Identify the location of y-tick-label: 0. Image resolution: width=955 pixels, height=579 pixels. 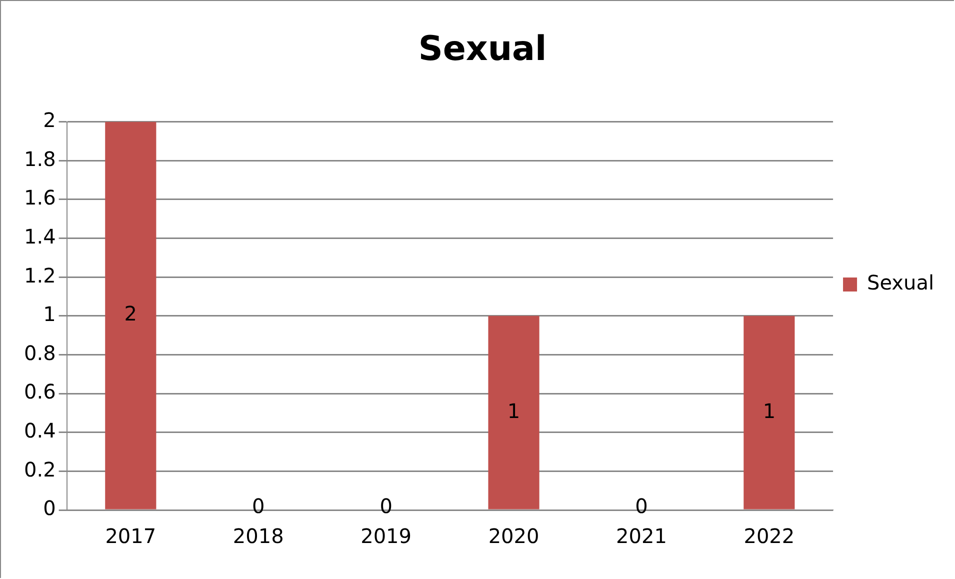
(49, 508).